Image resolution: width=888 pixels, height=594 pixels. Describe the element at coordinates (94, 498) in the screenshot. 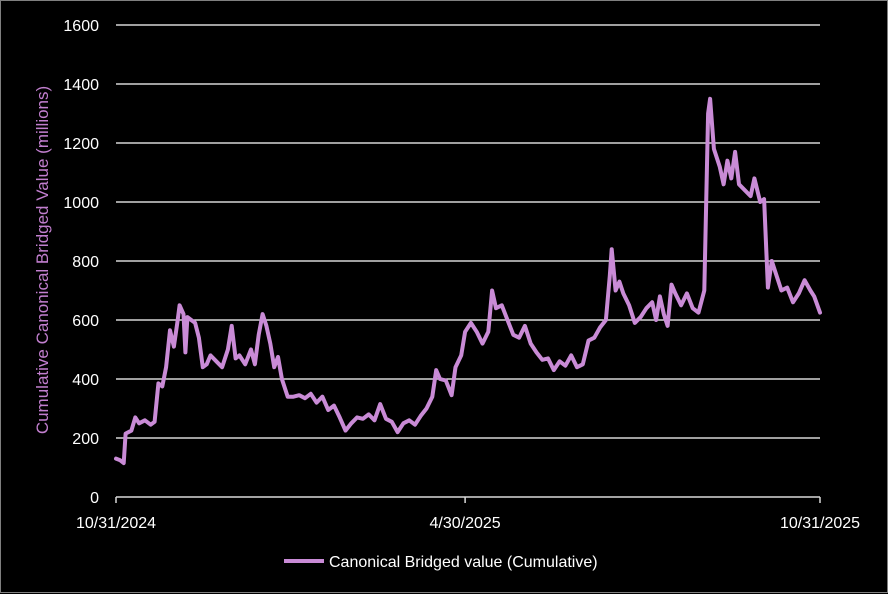

I see `y-tick-label: 0` at that location.